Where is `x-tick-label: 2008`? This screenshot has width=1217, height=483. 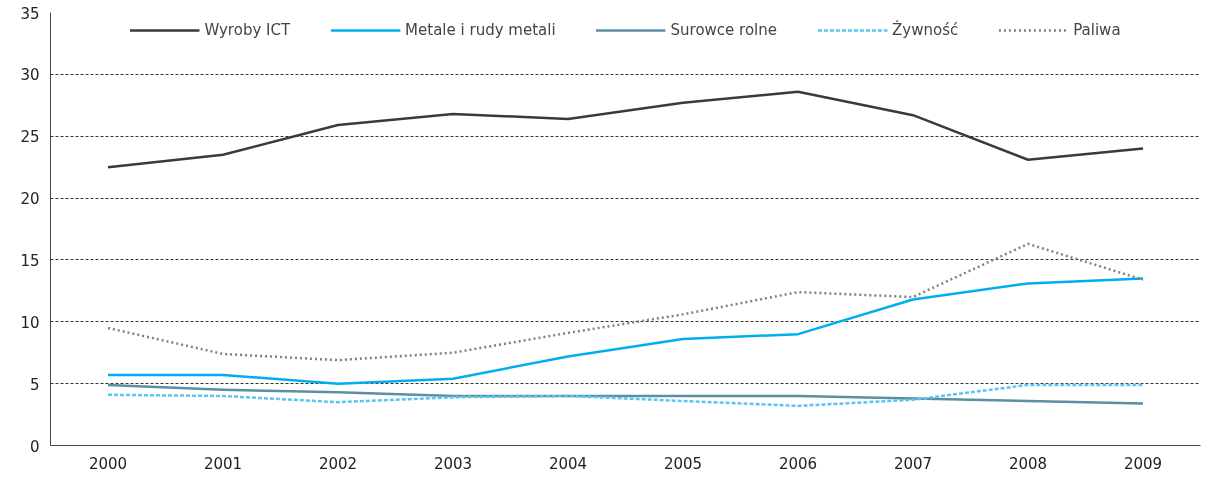 x-tick-label: 2008 is located at coordinates (1028, 463).